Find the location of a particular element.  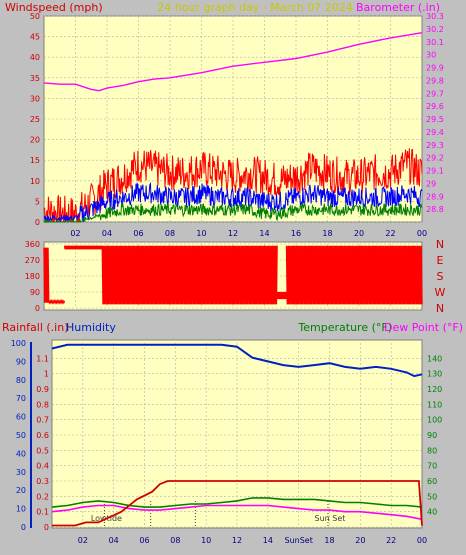

windspeed-tick-label: 20 is located at coordinates (35, 140).